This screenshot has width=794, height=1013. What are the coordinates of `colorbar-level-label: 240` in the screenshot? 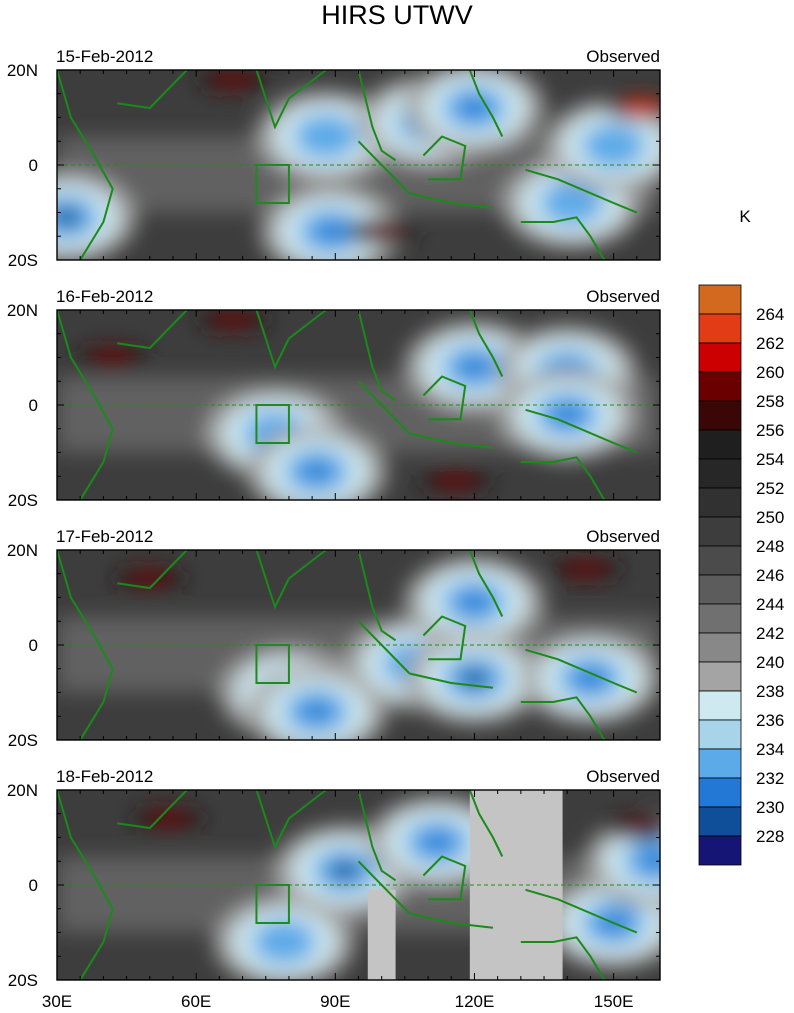 It's located at (770, 662).